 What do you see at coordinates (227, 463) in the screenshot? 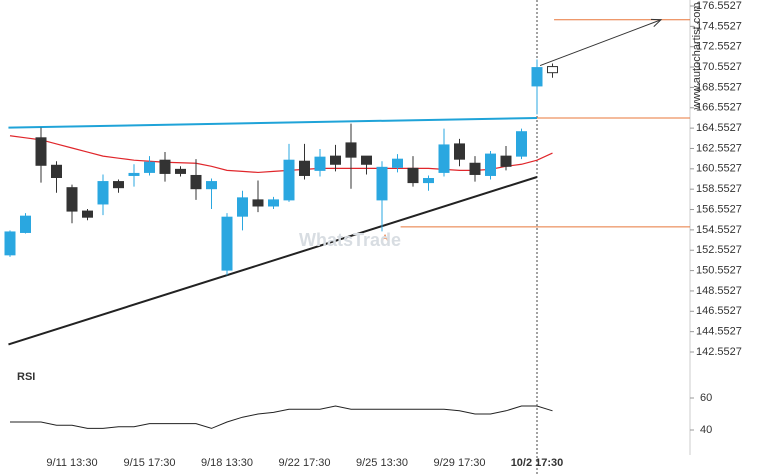
I see `x-tick-label: 9/18 13:30` at bounding box center [227, 463].